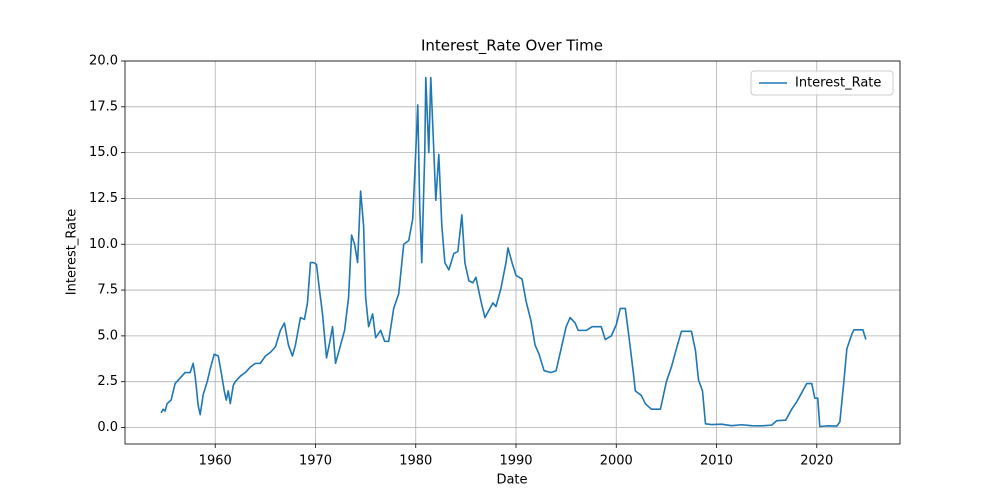 The height and width of the screenshot is (504, 1000). I want to click on x-tick-label: 1990, so click(515, 461).